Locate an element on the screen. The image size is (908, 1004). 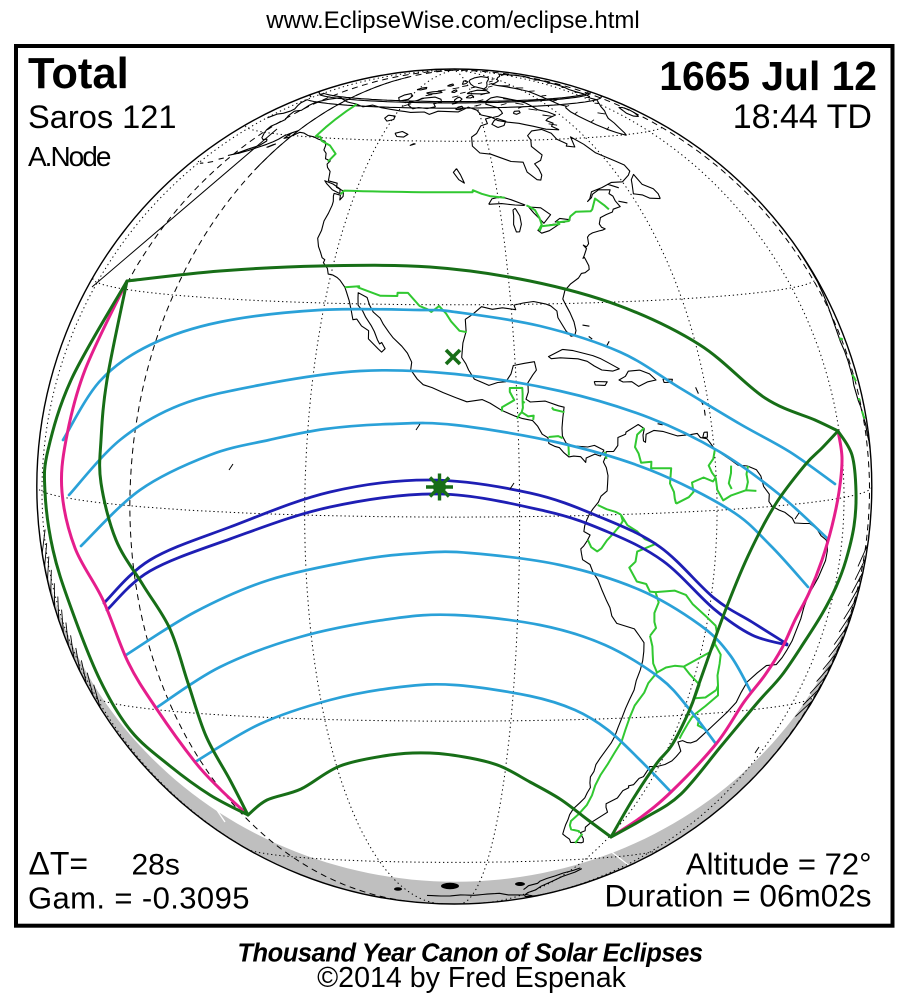
svg-text: Altitude = 72° is located at coordinates (779, 863).